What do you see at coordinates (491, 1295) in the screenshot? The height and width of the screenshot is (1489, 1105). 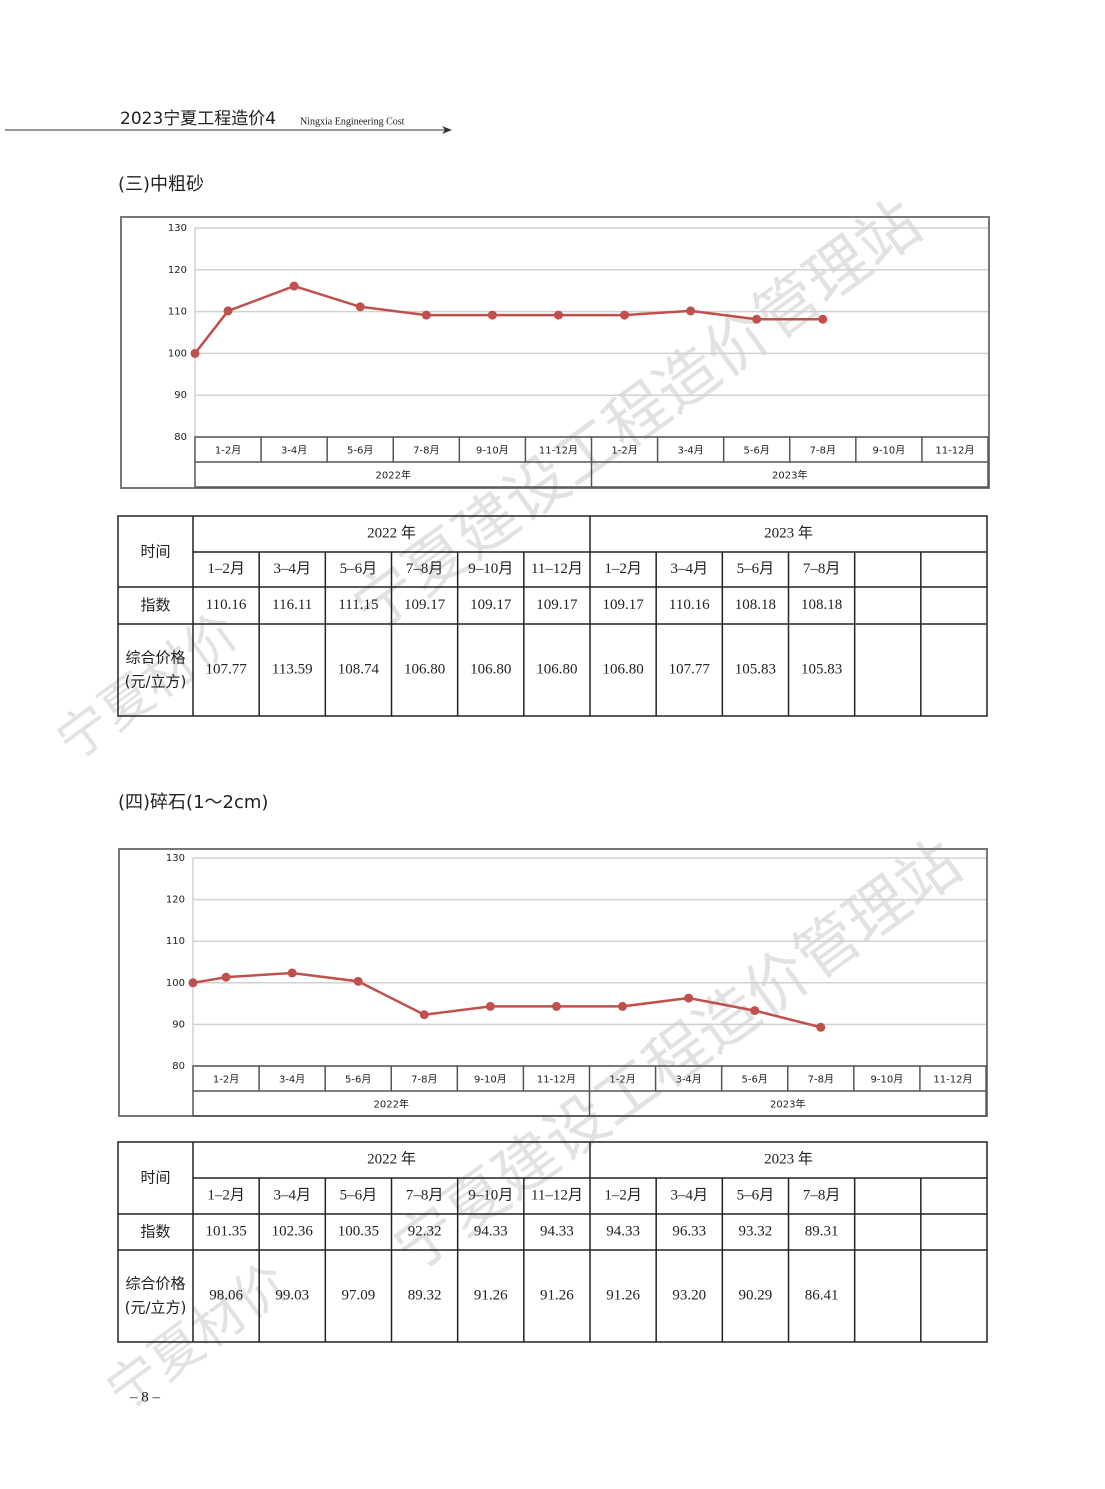 I see `table-cell: 91.26` at bounding box center [491, 1295].